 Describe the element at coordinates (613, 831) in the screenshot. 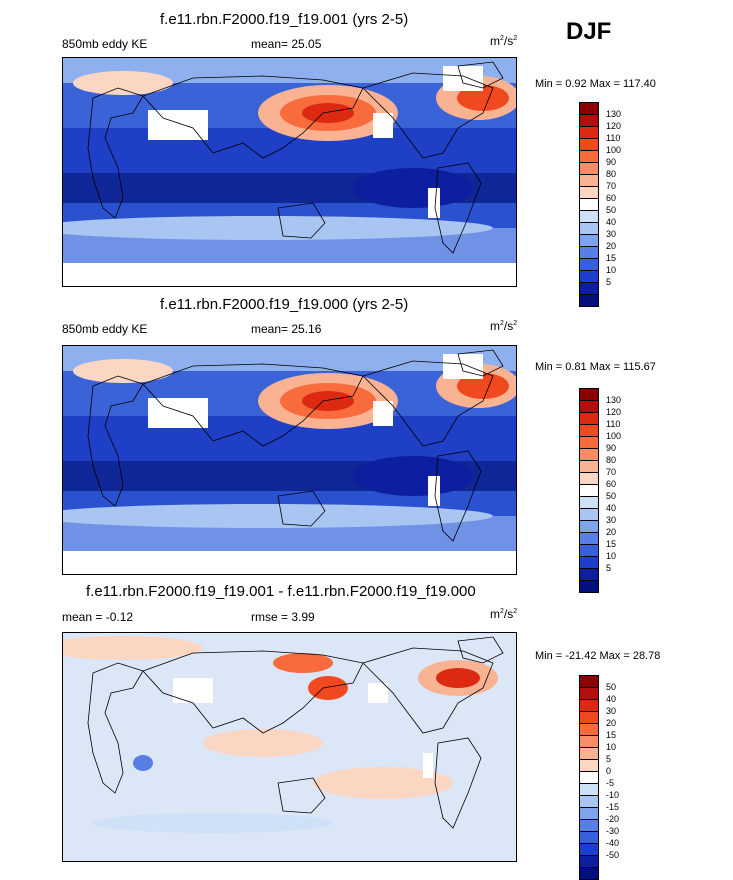

I see `colorbar-tick-label: -30` at that location.